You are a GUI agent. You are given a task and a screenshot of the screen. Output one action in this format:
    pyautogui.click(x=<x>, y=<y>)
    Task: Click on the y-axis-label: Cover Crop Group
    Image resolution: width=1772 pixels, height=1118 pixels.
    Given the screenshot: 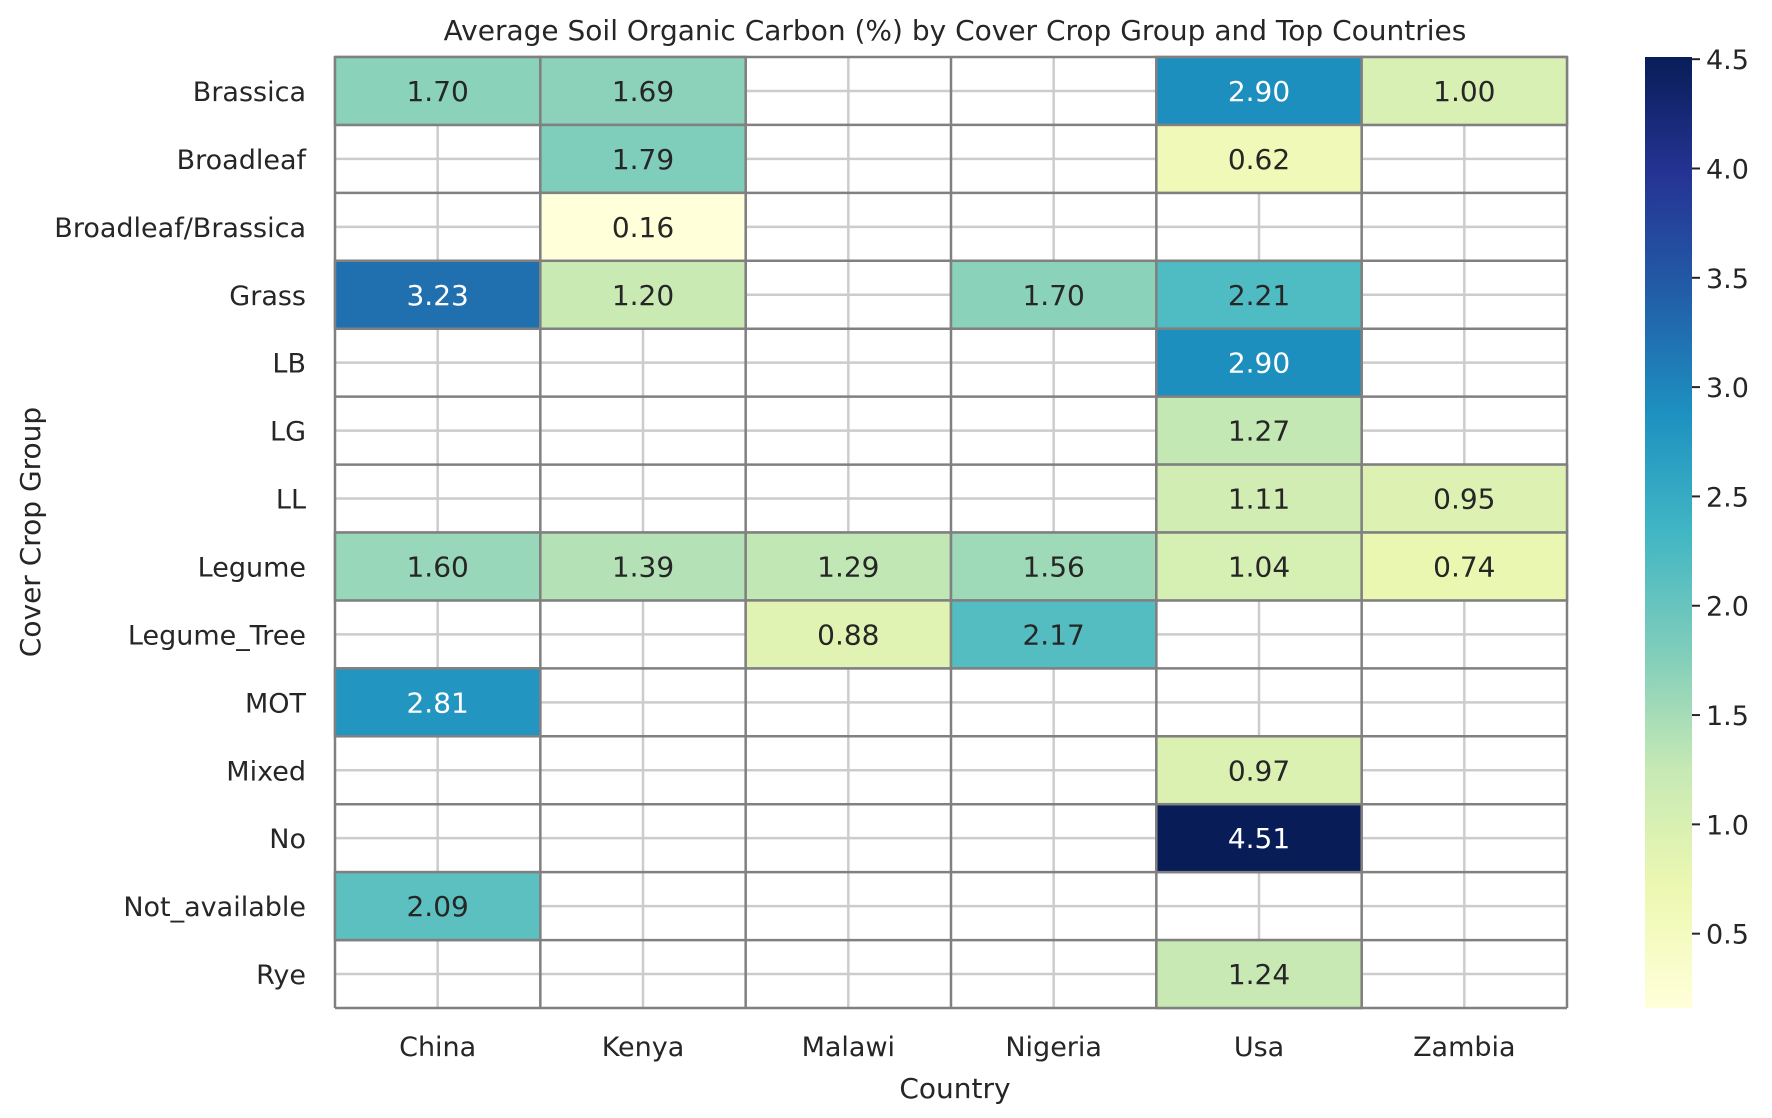 What is the action you would take?
    pyautogui.click(x=30, y=532)
    